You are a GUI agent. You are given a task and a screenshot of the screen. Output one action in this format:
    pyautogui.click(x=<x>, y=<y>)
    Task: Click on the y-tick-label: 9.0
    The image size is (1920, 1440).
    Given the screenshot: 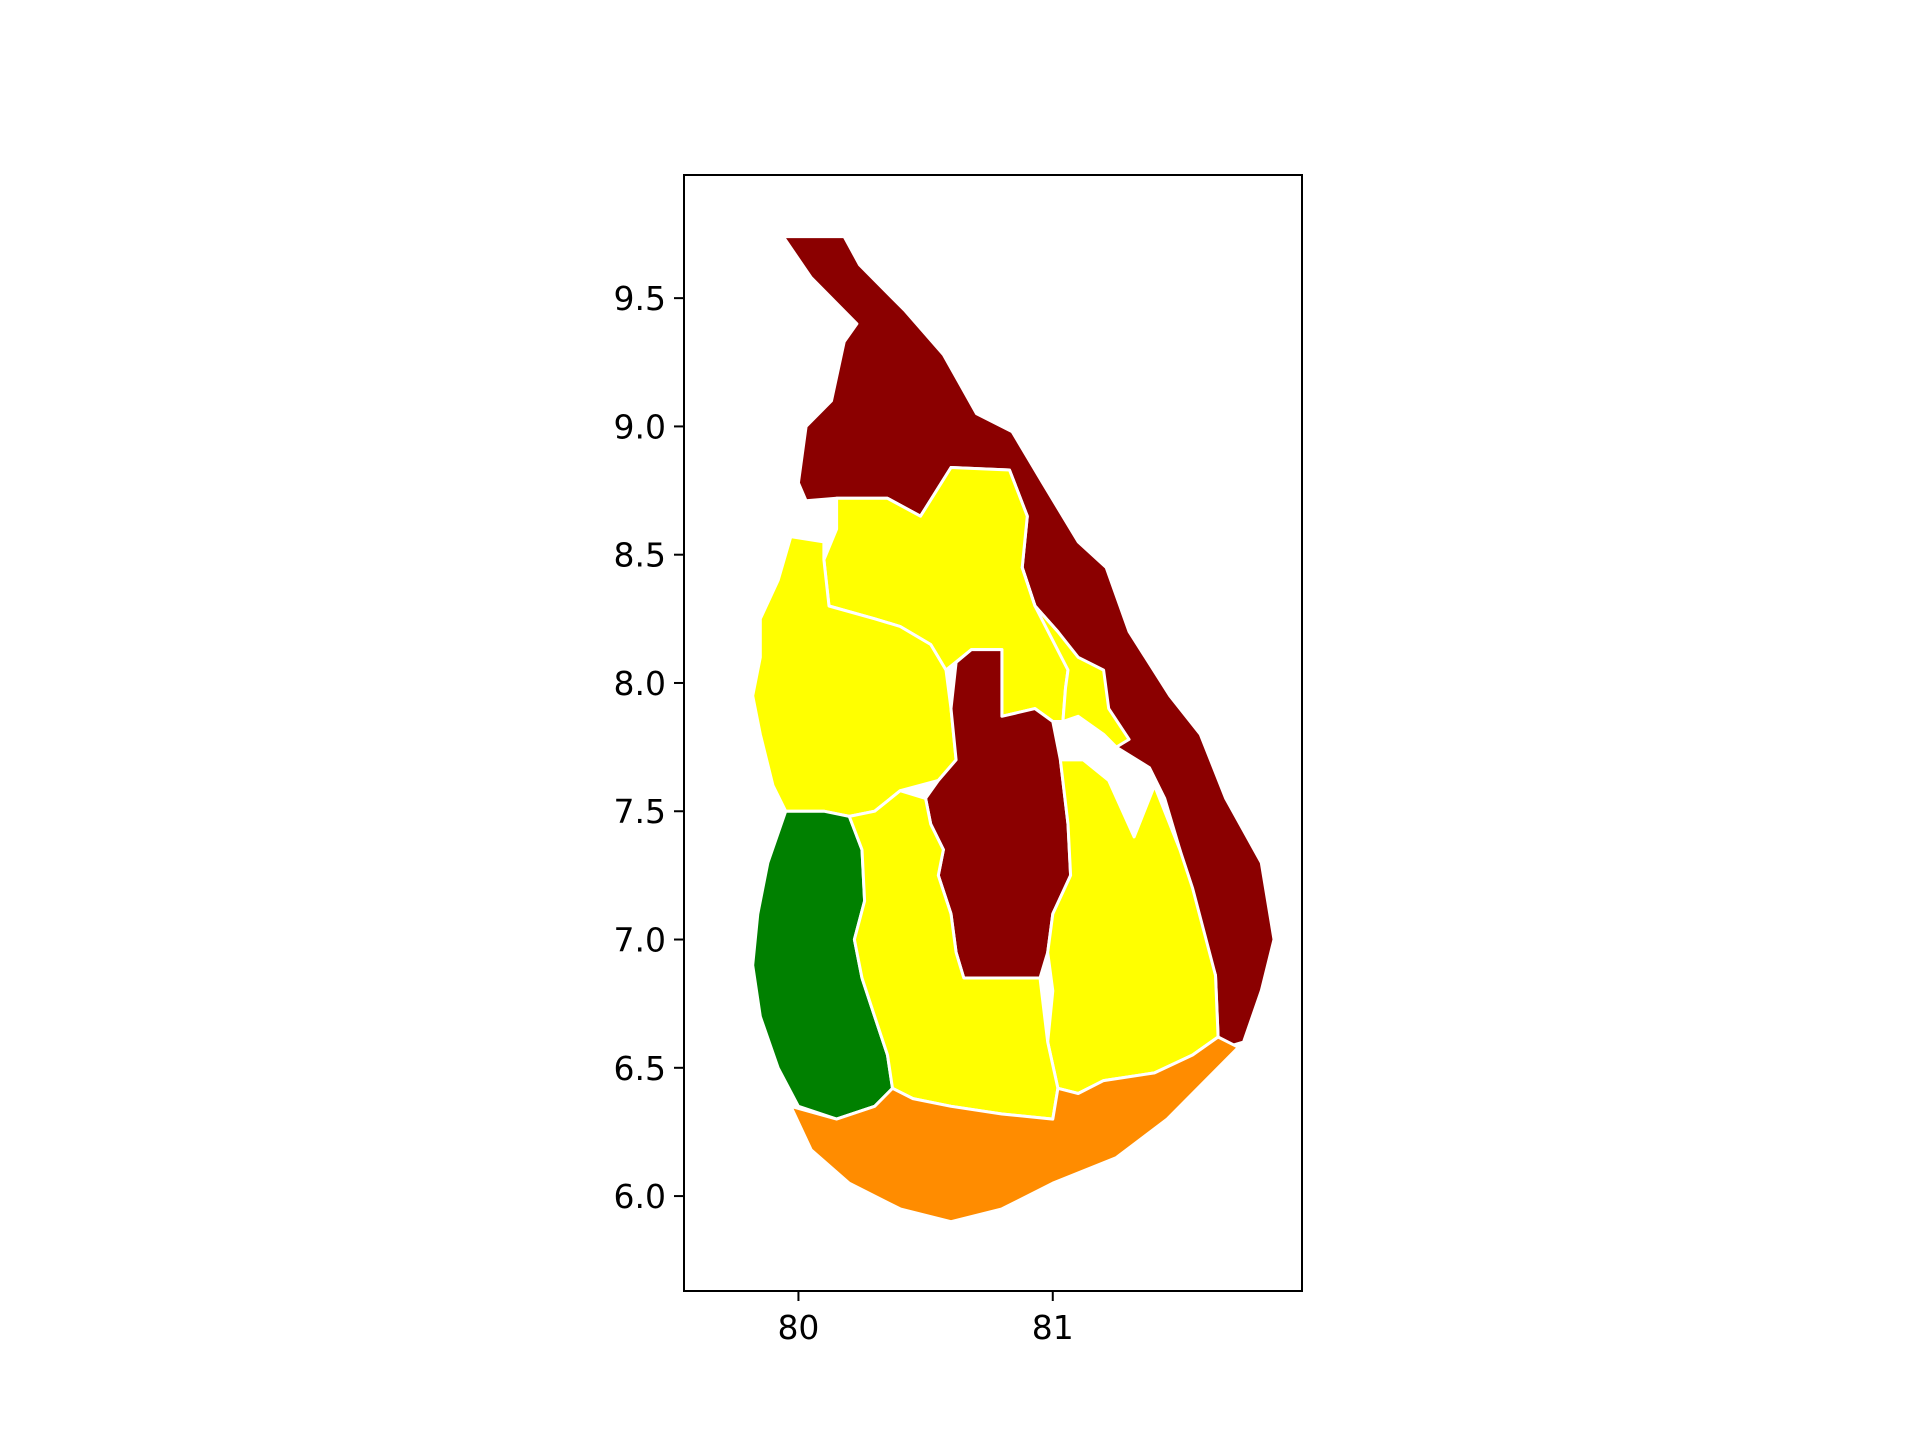 What is the action you would take?
    pyautogui.click(x=640, y=426)
    